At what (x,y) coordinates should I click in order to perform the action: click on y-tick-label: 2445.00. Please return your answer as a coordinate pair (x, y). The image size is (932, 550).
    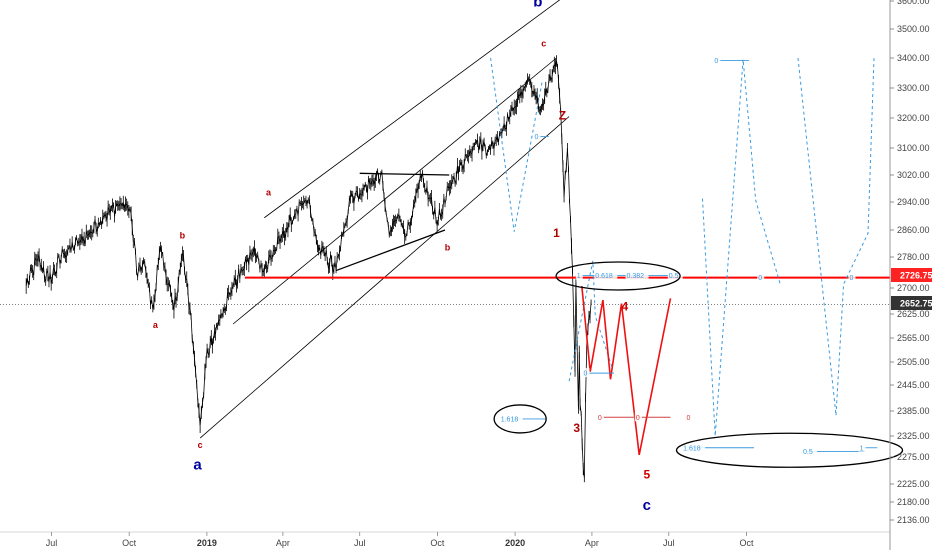
    Looking at the image, I should click on (913, 385).